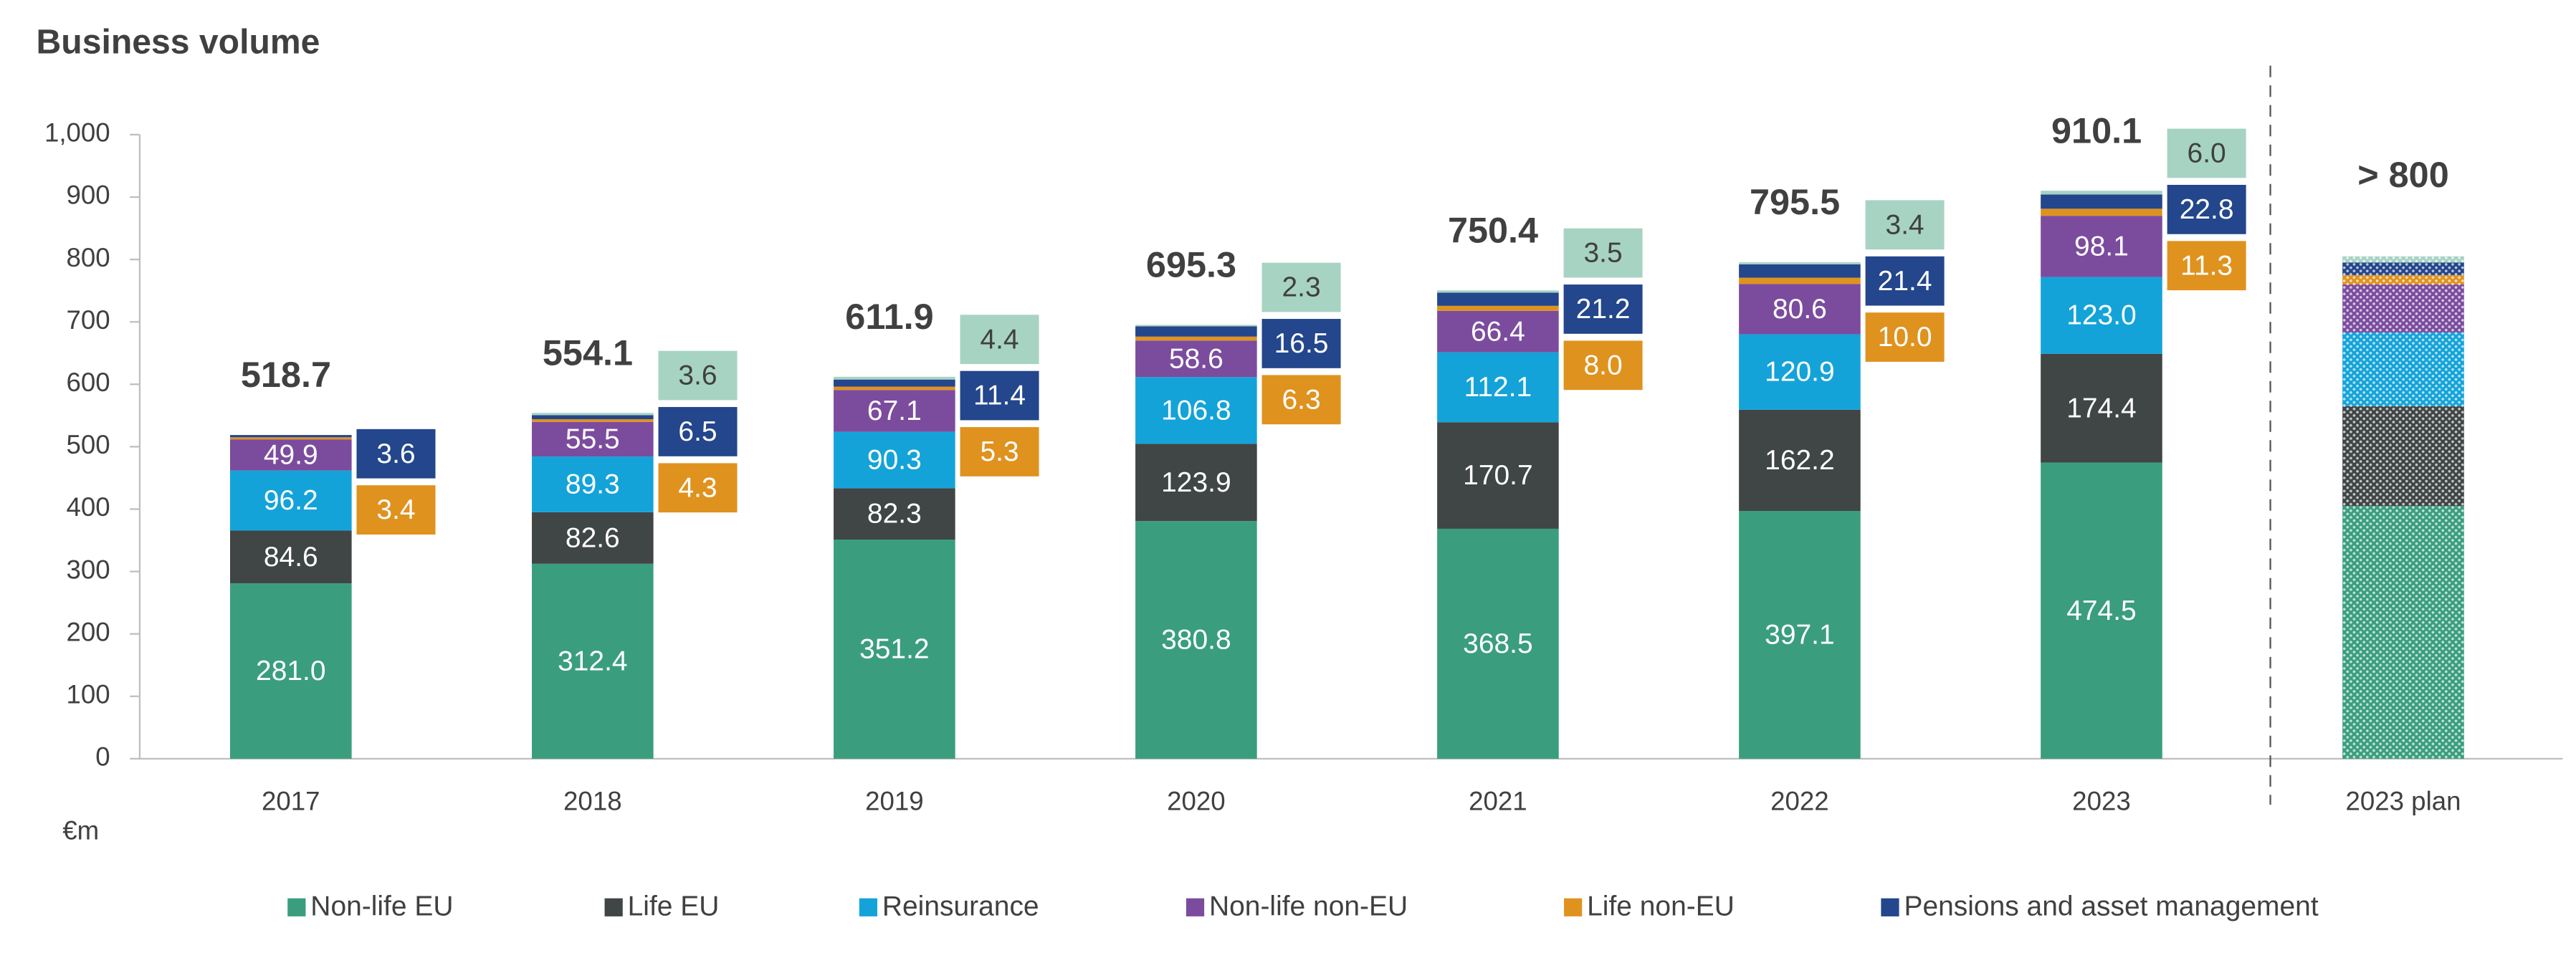 The image size is (2576, 953). I want to click on y-tick-label: 1,000, so click(77, 133).